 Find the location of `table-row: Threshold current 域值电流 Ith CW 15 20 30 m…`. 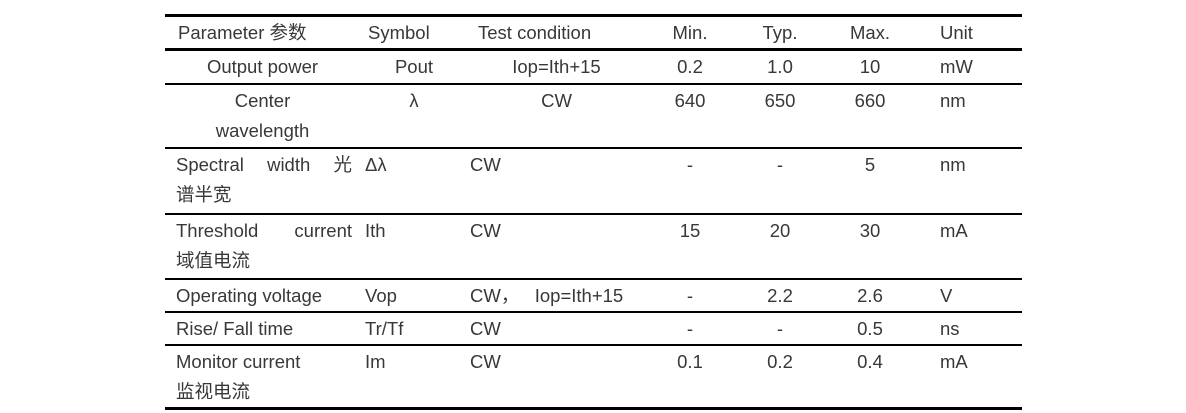

table-row: Threshold current 域值电流 Ith CW 15 20 30 m… is located at coordinates (593, 246).